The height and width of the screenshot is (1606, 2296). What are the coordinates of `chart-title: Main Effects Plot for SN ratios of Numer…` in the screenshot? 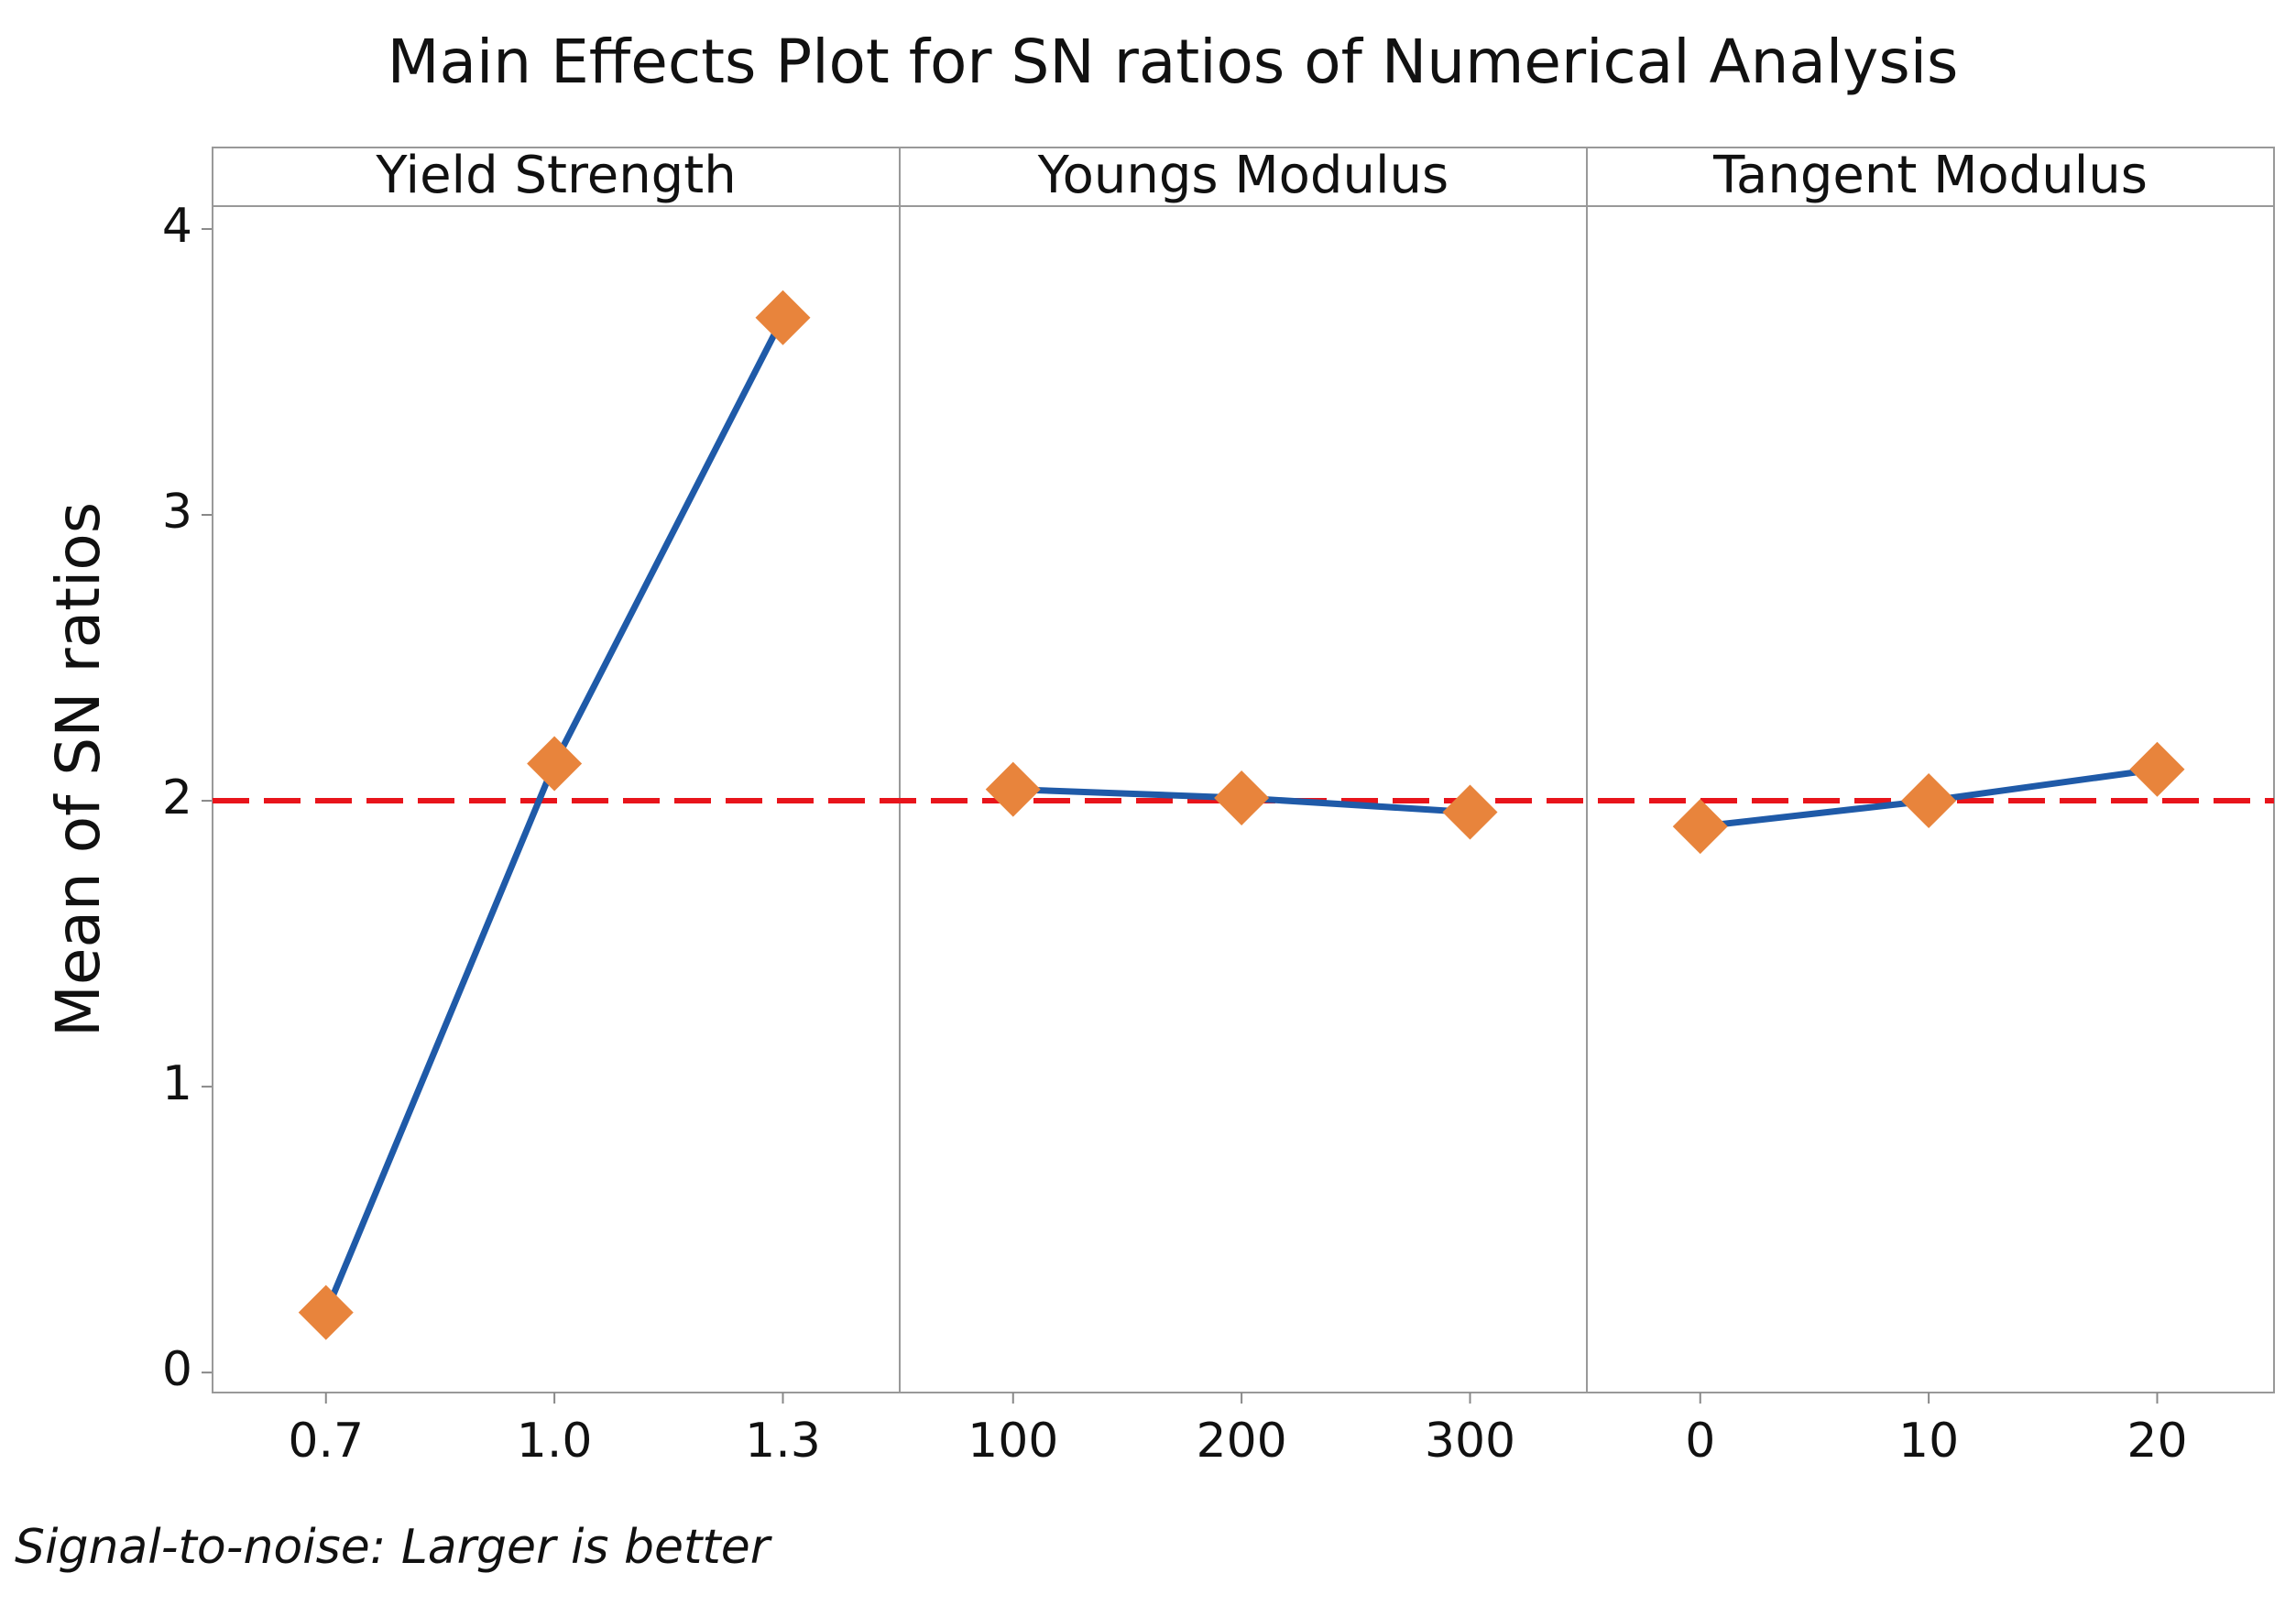 It's located at (1173, 62).